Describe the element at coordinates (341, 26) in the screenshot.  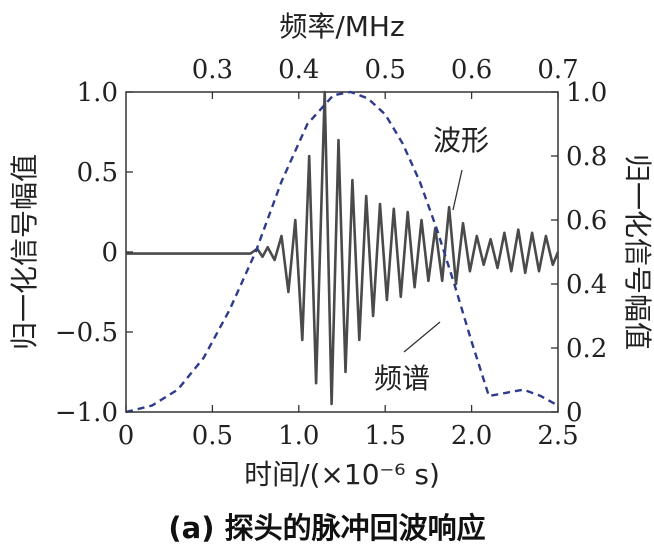
I see `top-axis-title: 频率/MHz` at that location.